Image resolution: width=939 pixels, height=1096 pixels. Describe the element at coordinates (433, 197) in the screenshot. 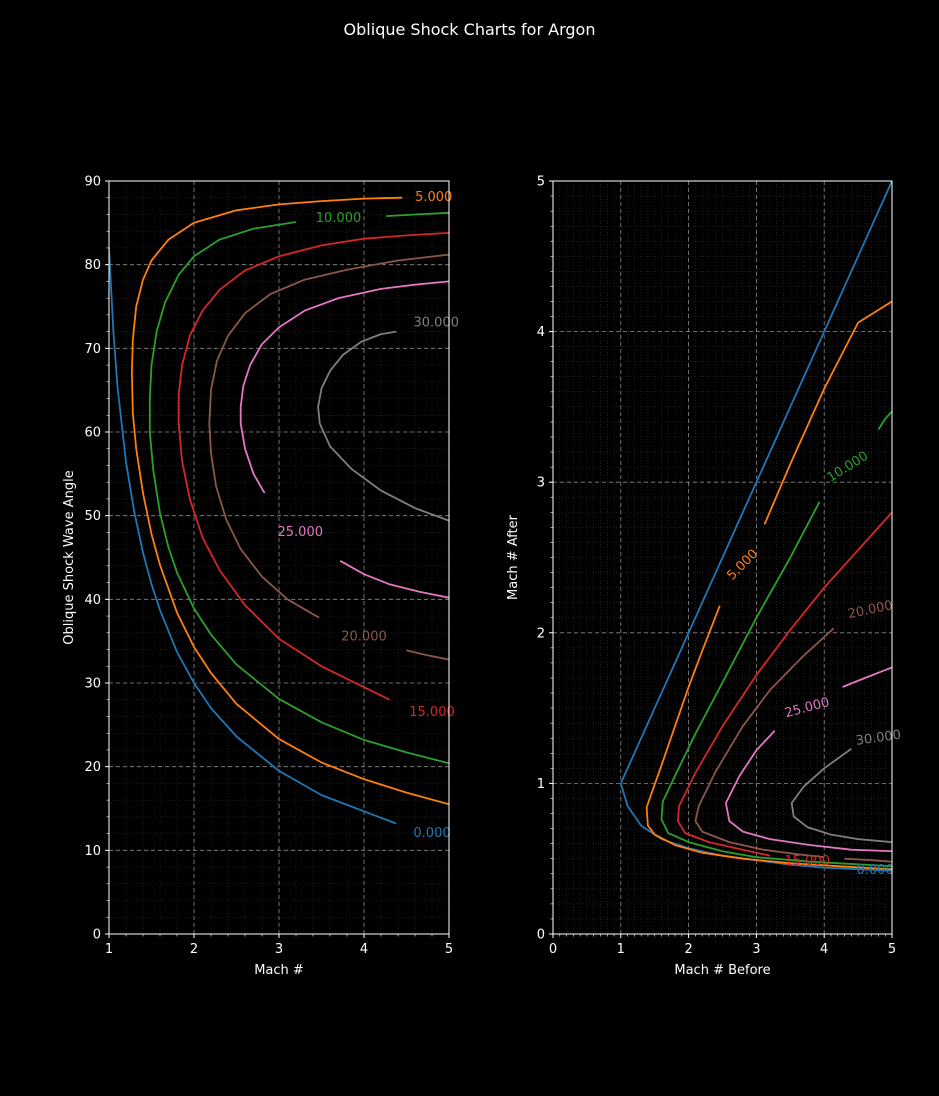

I see `contour-label-2: 5.000` at that location.